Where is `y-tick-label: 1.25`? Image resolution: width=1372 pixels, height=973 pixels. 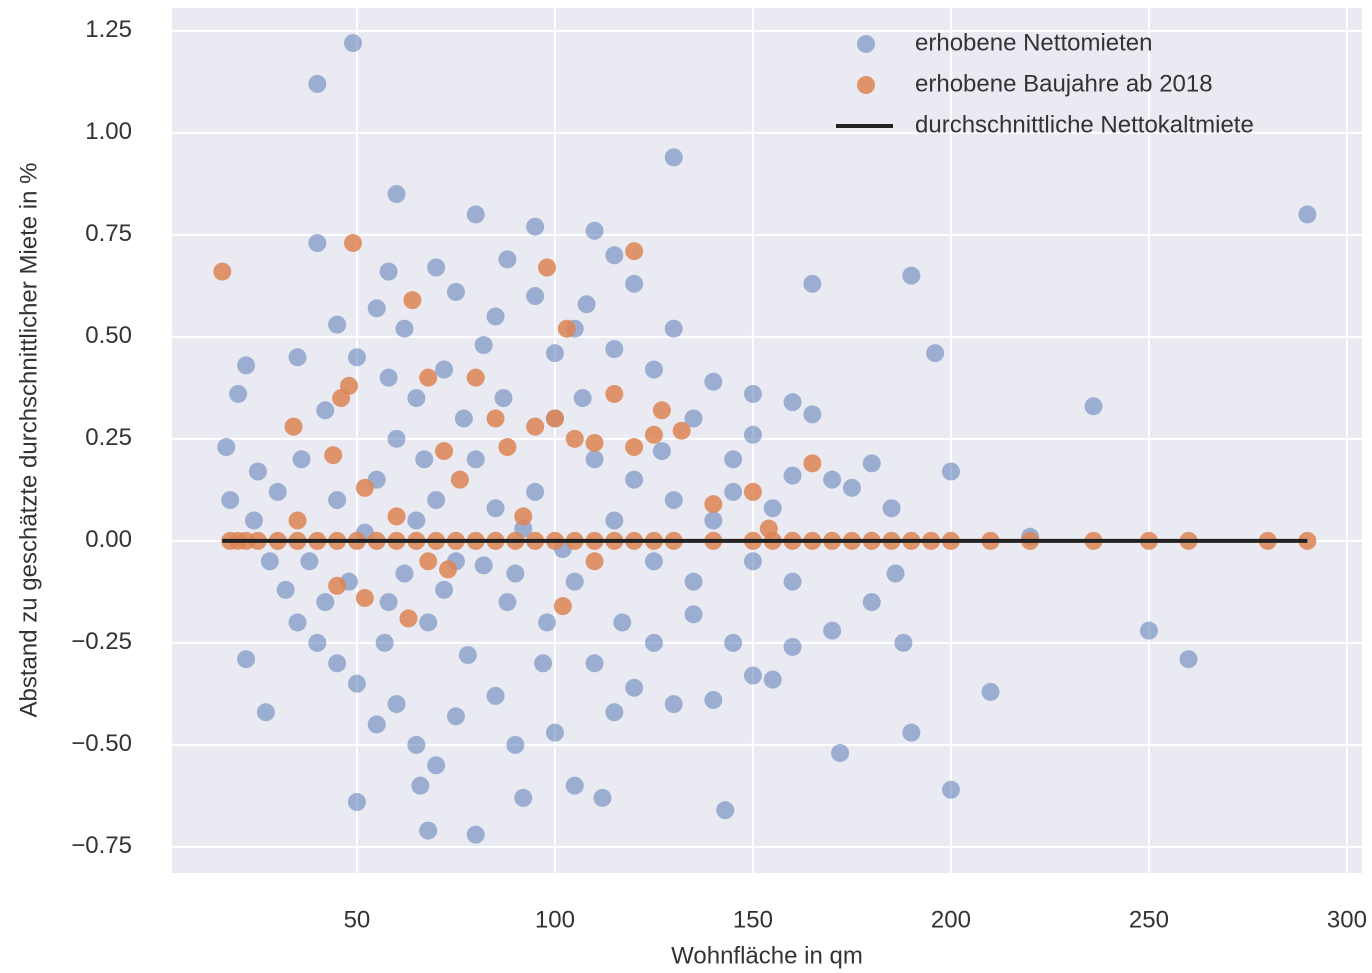 y-tick-label: 1.25 is located at coordinates (108, 29).